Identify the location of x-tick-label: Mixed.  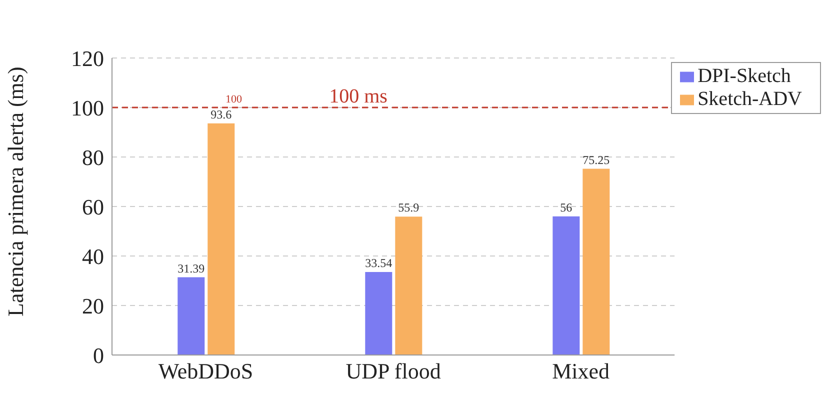
(581, 371).